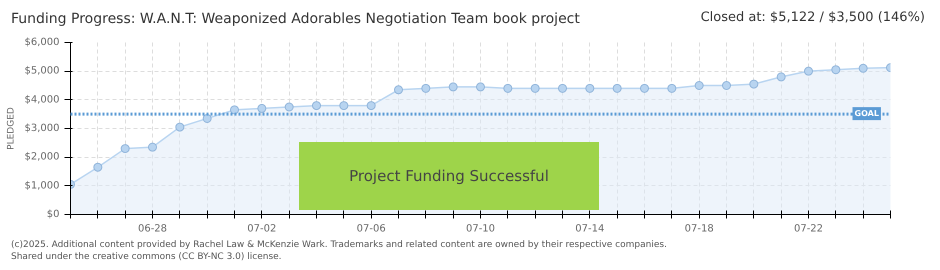  Describe the element at coordinates (146, 257) in the screenshot. I see `text: Shared under the creative commons (CC BY-NC 3.0) license.` at that location.